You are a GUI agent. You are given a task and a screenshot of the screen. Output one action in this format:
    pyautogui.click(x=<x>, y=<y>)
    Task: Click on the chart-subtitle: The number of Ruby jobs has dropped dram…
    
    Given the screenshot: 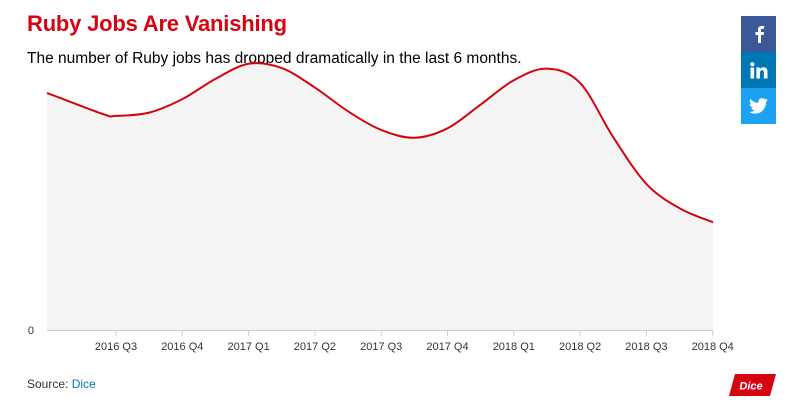 What is the action you would take?
    pyautogui.click(x=274, y=58)
    